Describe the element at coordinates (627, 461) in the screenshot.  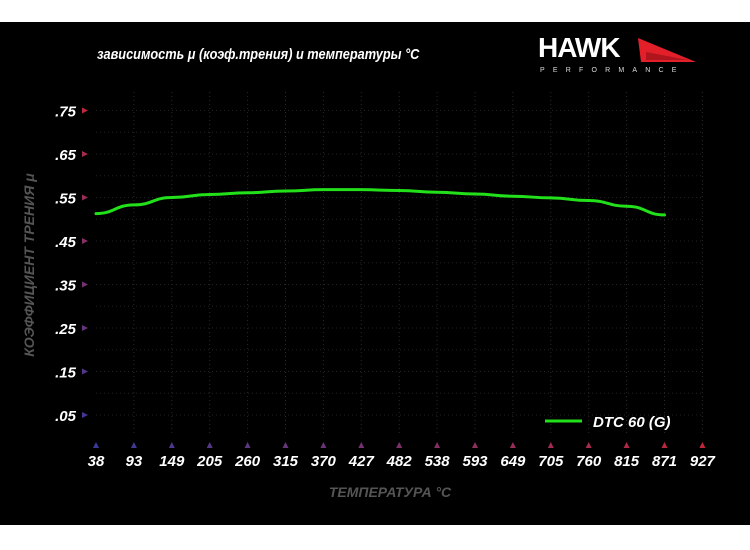
I see `x-tick-label: 815` at that location.